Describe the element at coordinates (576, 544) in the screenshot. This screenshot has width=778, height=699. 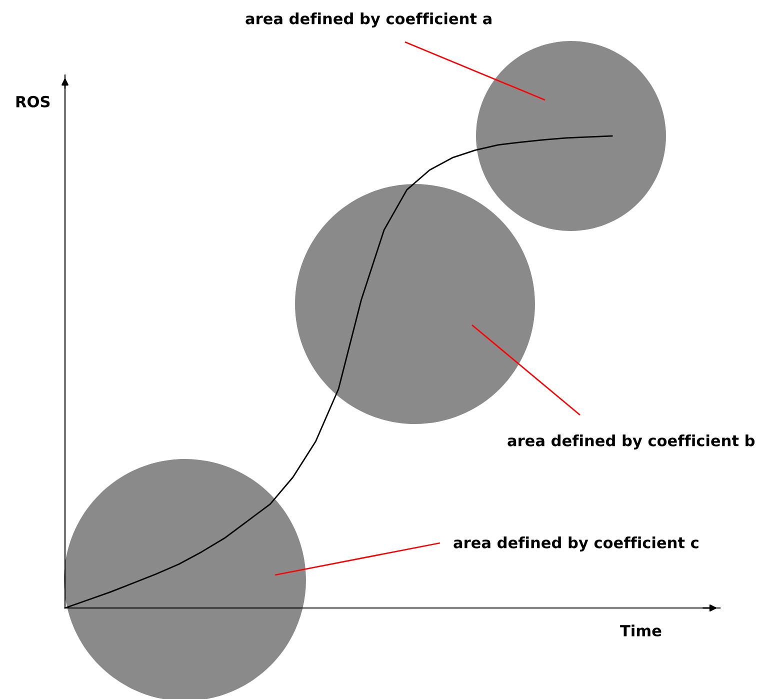
I see `annotation: area defined by coefficient c` at that location.